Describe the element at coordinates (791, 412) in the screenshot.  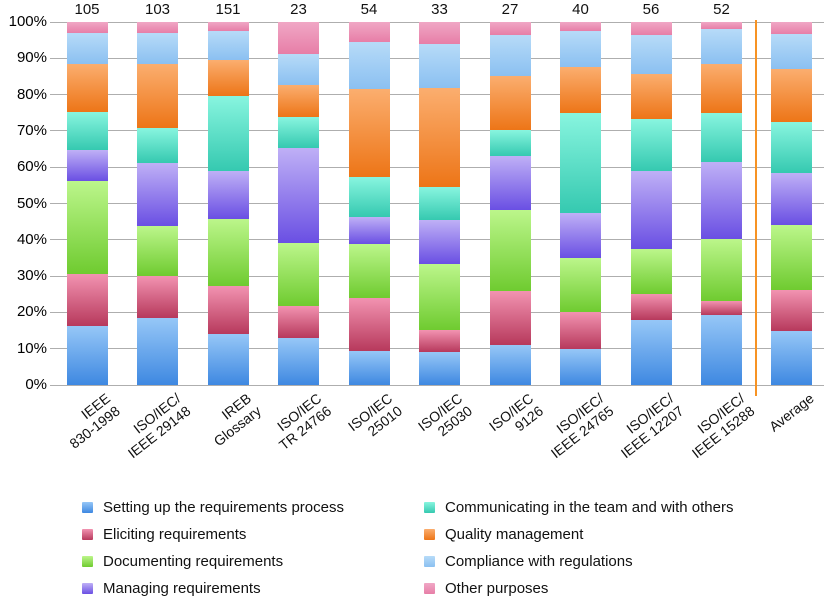
I see `x-axis-category-text: Average` at that location.